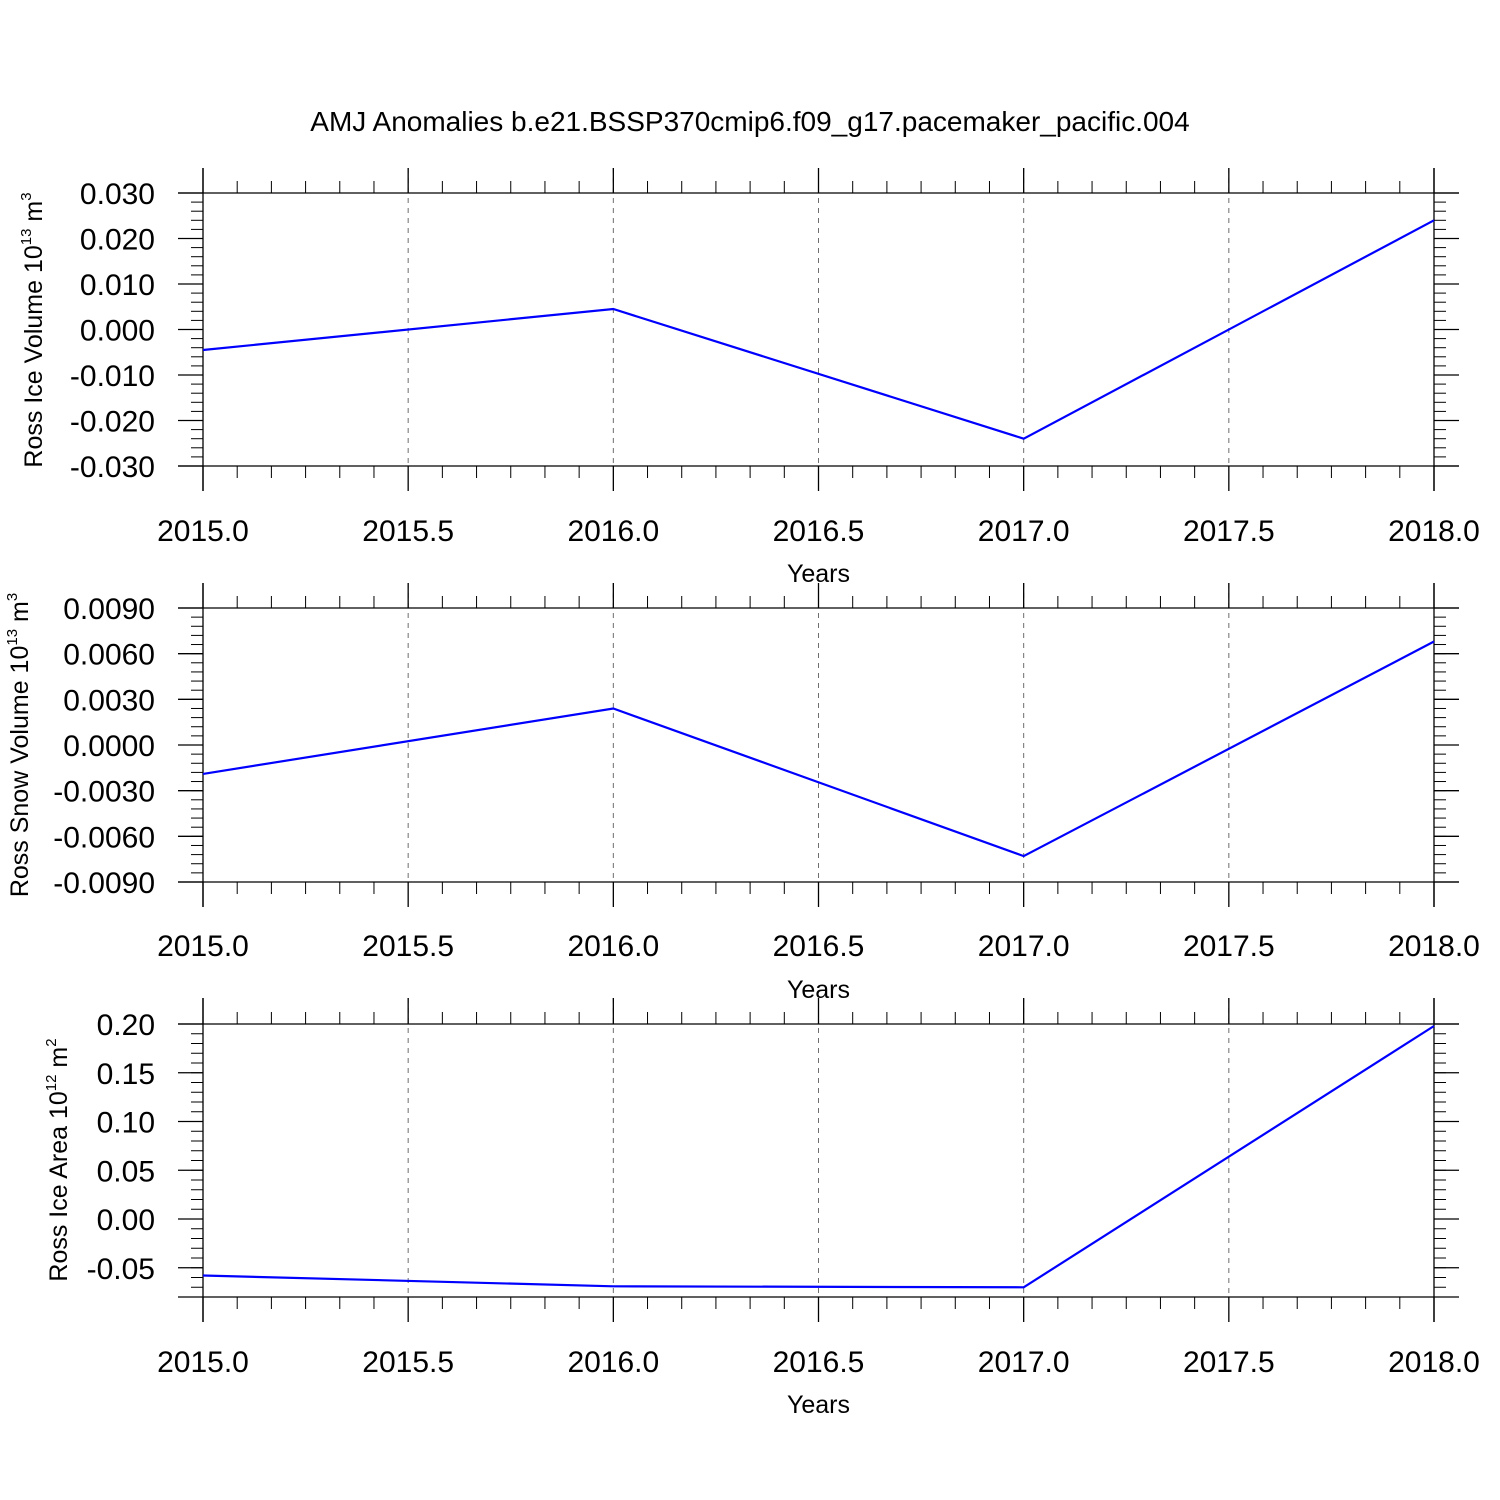 This screenshot has width=1500, height=1500. I want to click on y-axis-title-exponent: 12, so click(51, 1083).